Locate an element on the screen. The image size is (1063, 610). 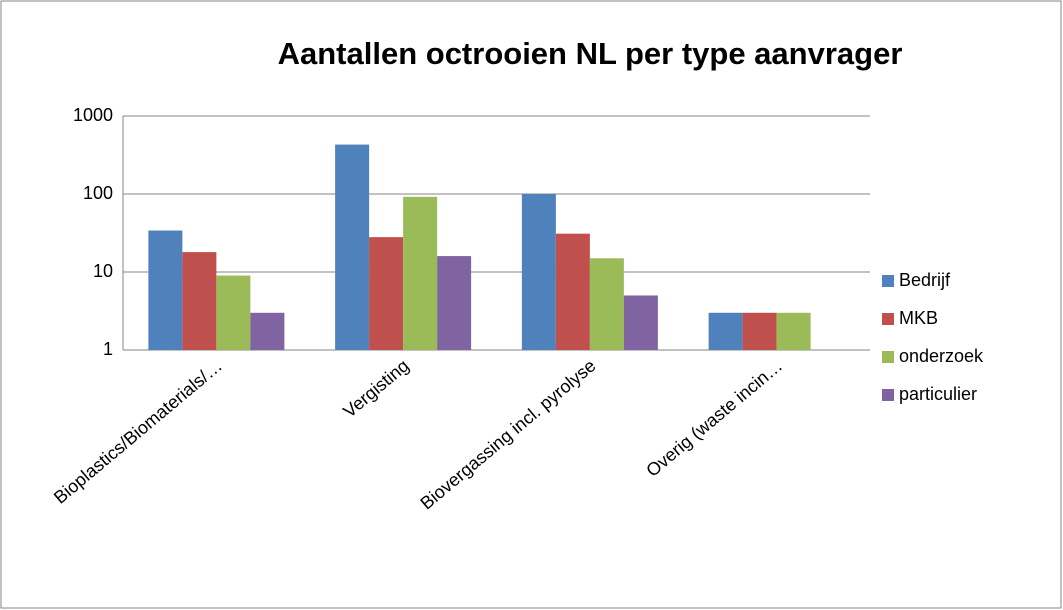
legend-label: Bedrijf is located at coordinates (925, 280).